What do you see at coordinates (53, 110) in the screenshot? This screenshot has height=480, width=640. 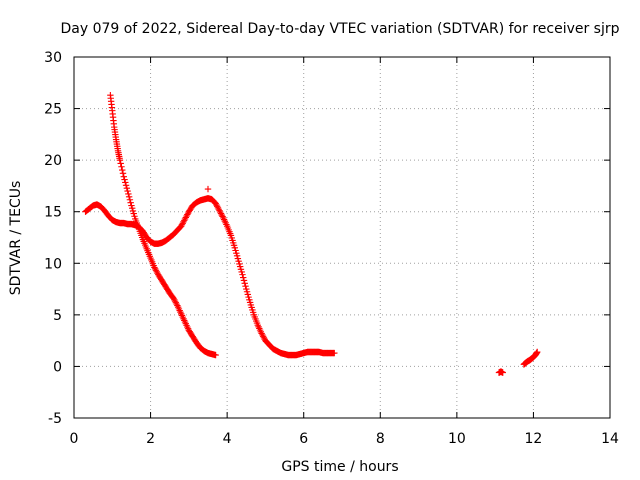 I see `y-tick-label: 25` at bounding box center [53, 110].